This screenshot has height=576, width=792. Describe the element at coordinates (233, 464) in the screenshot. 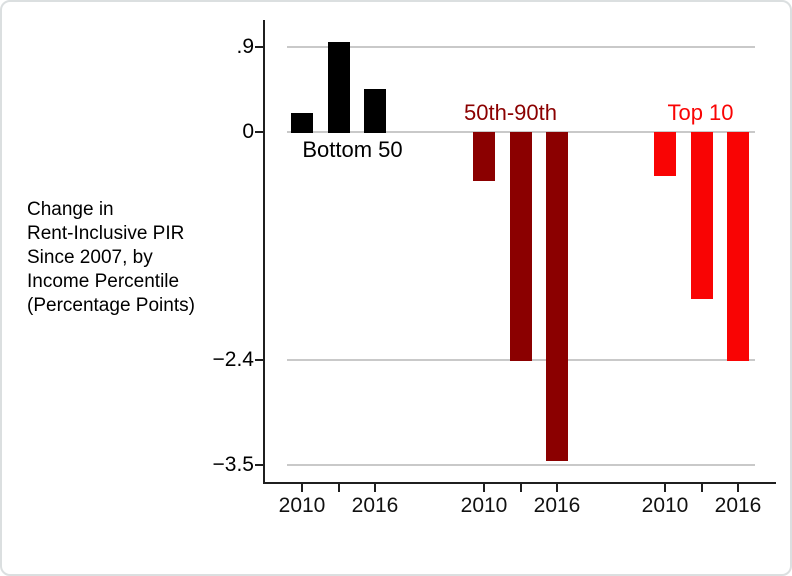

I see `y-tick-label: −3.5` at that location.